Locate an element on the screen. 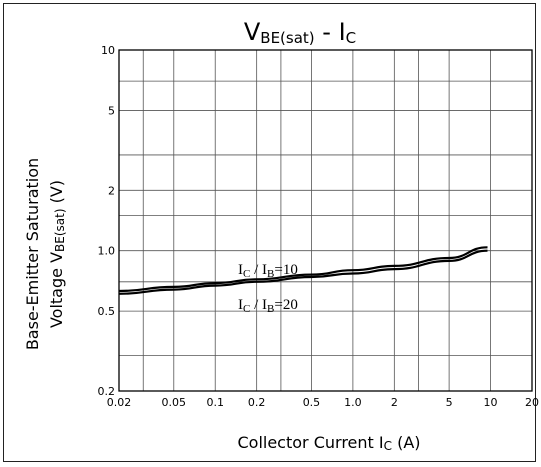  x-tick-label: 0.02 is located at coordinates (119, 402).